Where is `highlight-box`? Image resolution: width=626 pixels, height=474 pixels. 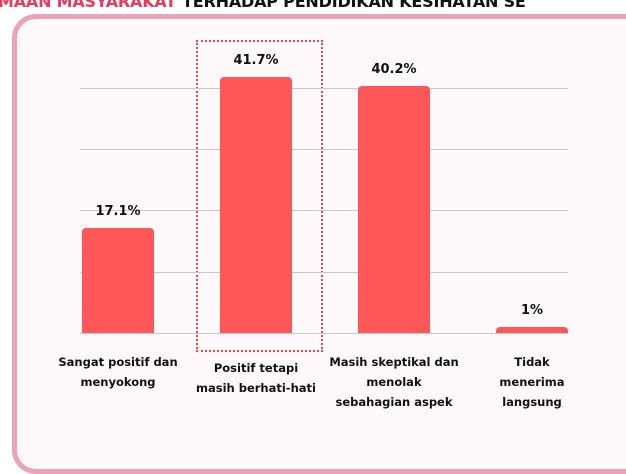
highlight-box is located at coordinates (259, 196).